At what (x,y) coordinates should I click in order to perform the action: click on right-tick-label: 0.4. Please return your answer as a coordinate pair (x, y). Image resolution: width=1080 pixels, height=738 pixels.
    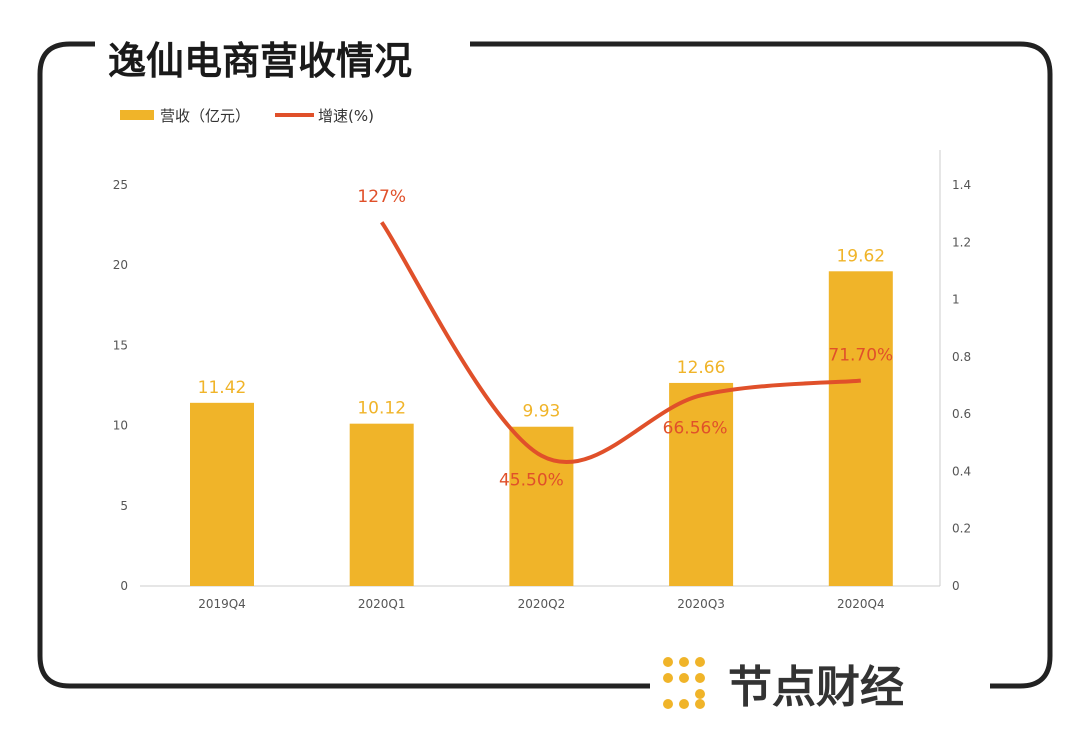
    Looking at the image, I should click on (961, 471).